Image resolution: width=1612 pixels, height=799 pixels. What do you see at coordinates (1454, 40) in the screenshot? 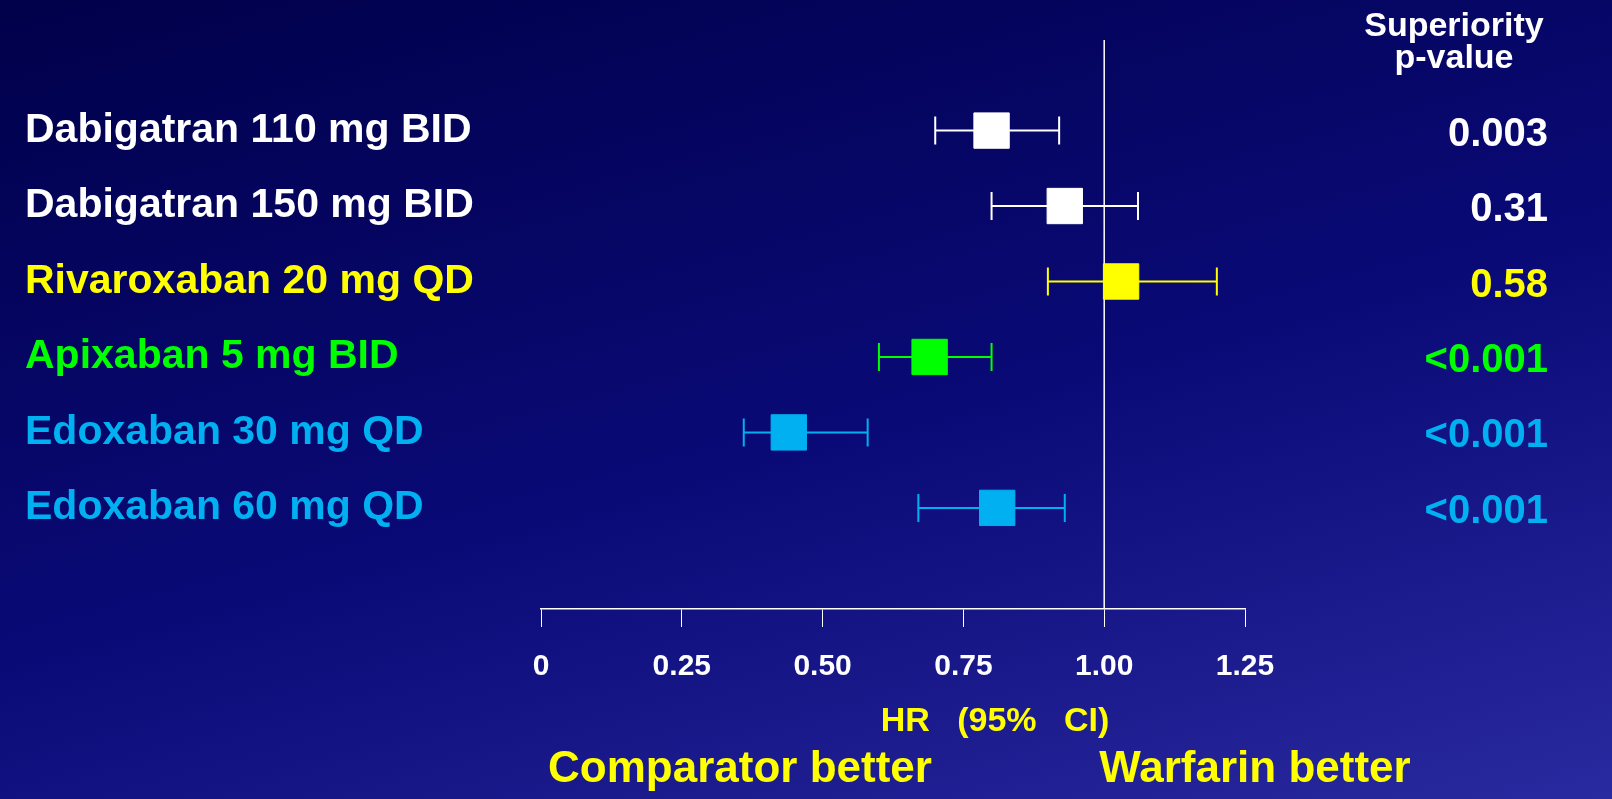
I see `text: Superiority p-value` at bounding box center [1454, 40].